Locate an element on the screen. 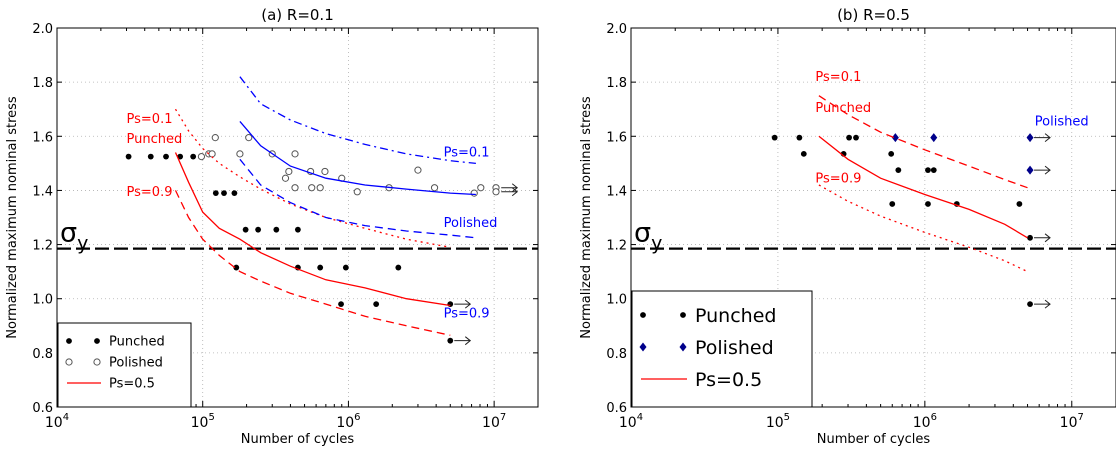  y-tick-label: 2.0 is located at coordinates (42, 29).